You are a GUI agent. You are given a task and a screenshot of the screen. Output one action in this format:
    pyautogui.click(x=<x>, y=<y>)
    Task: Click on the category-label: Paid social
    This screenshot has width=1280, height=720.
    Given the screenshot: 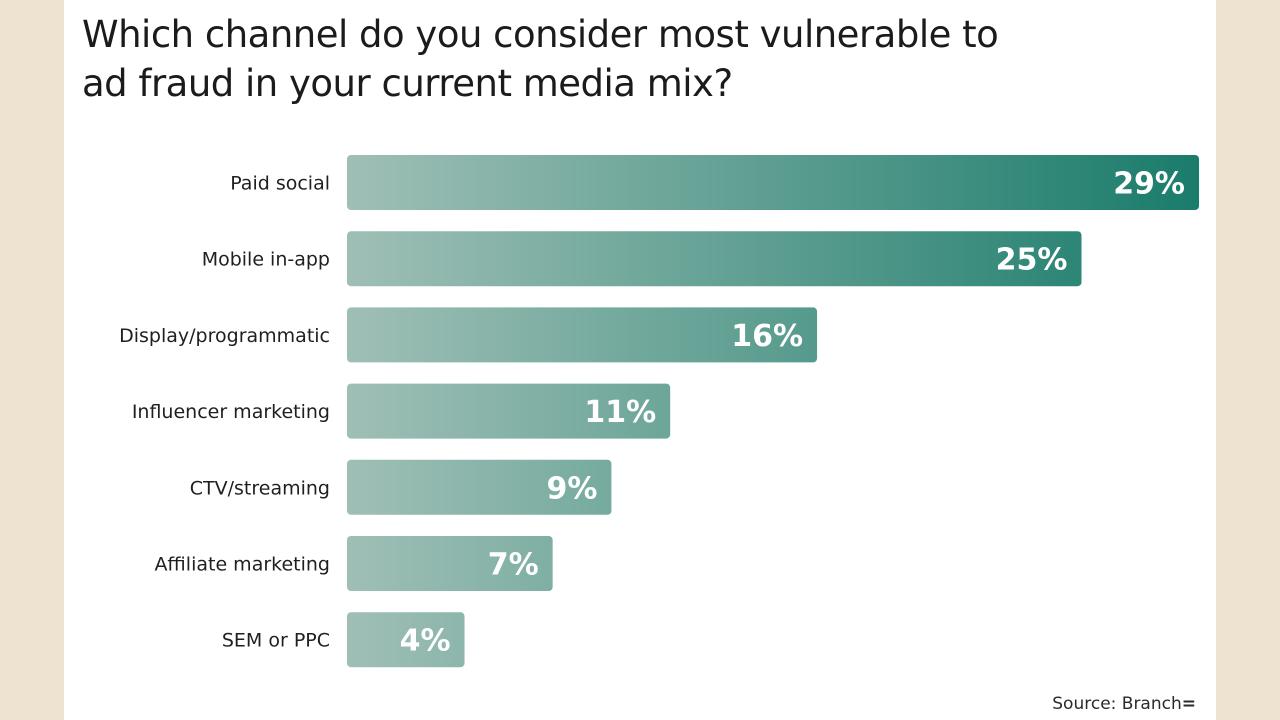 What is the action you would take?
    pyautogui.click(x=280, y=184)
    